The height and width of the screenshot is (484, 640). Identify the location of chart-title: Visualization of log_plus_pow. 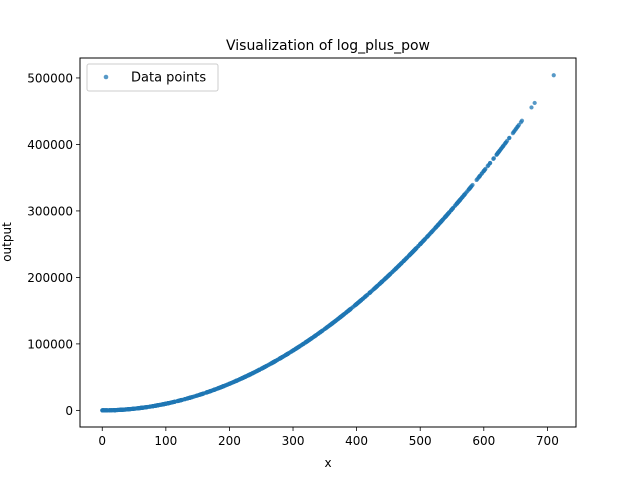
(328, 46).